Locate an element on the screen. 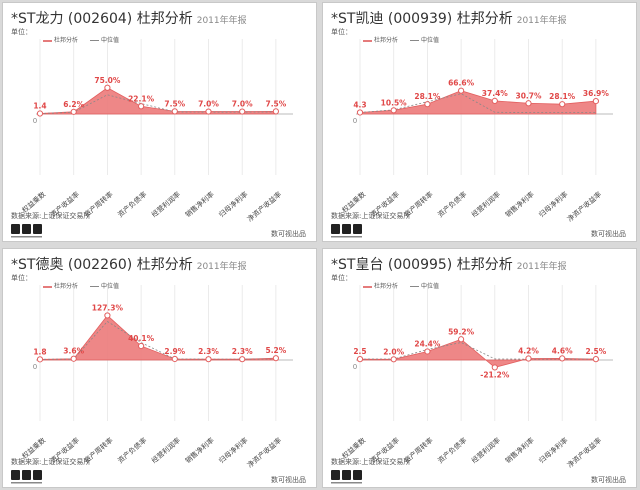  legend-swatch-dupont is located at coordinates (367, 286).